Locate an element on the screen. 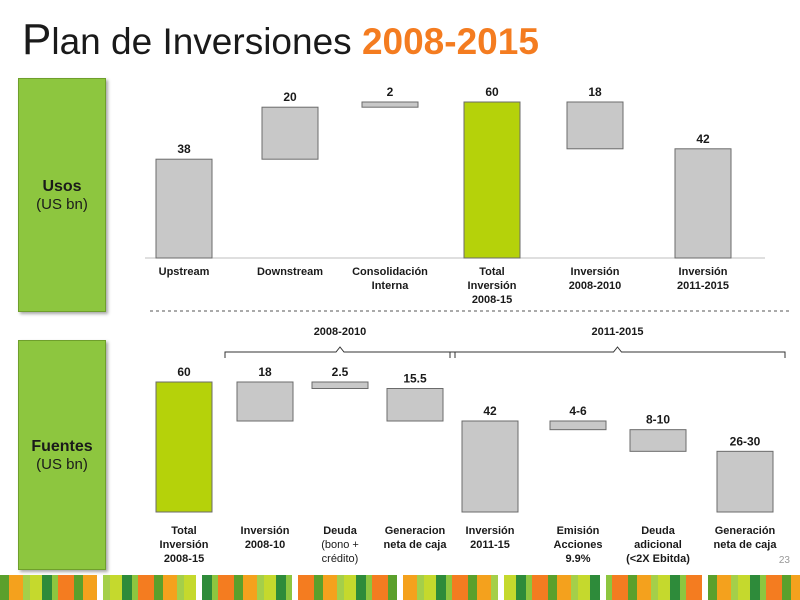  usos-category-label-3-2: 2008-15 is located at coordinates (492, 300).